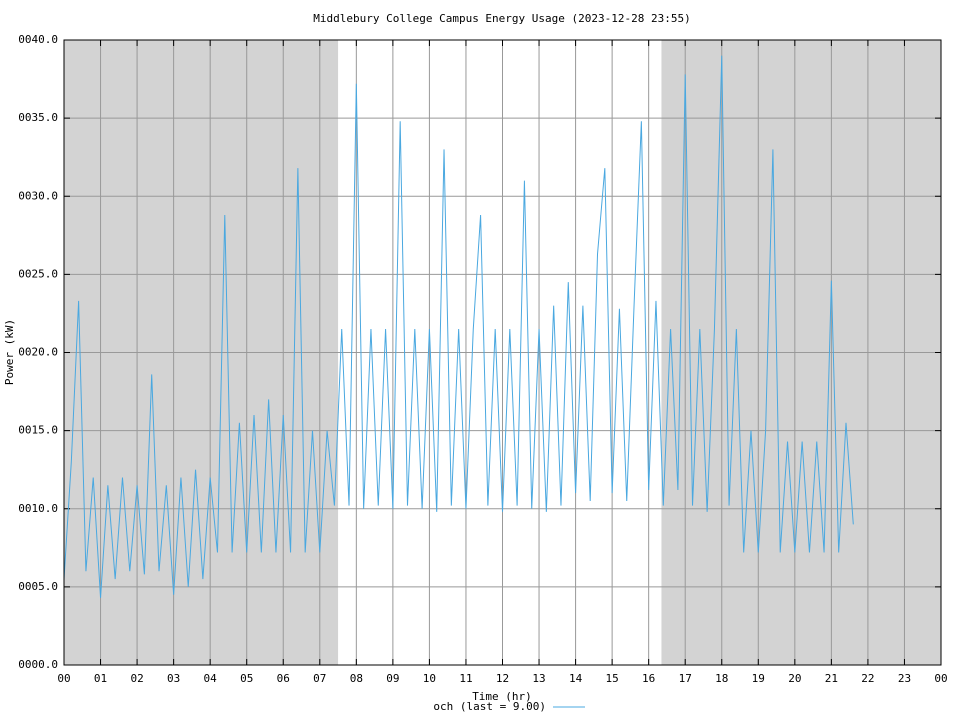 Image resolution: width=960 pixels, height=720 pixels. I want to click on x-tick-label: 06, so click(283, 678).